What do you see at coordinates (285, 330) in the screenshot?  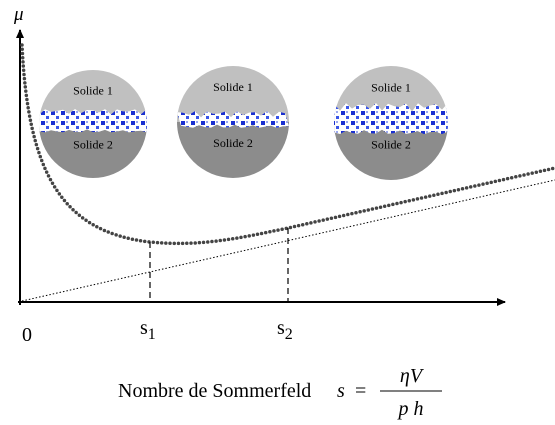 I see `s2-label: s2` at bounding box center [285, 330].